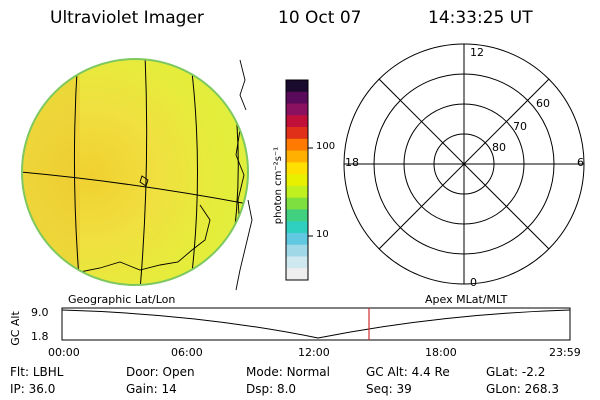 The width and height of the screenshot is (600, 400). What do you see at coordinates (33, 389) in the screenshot?
I see `info-ip: IP: 36.0` at bounding box center [33, 389].